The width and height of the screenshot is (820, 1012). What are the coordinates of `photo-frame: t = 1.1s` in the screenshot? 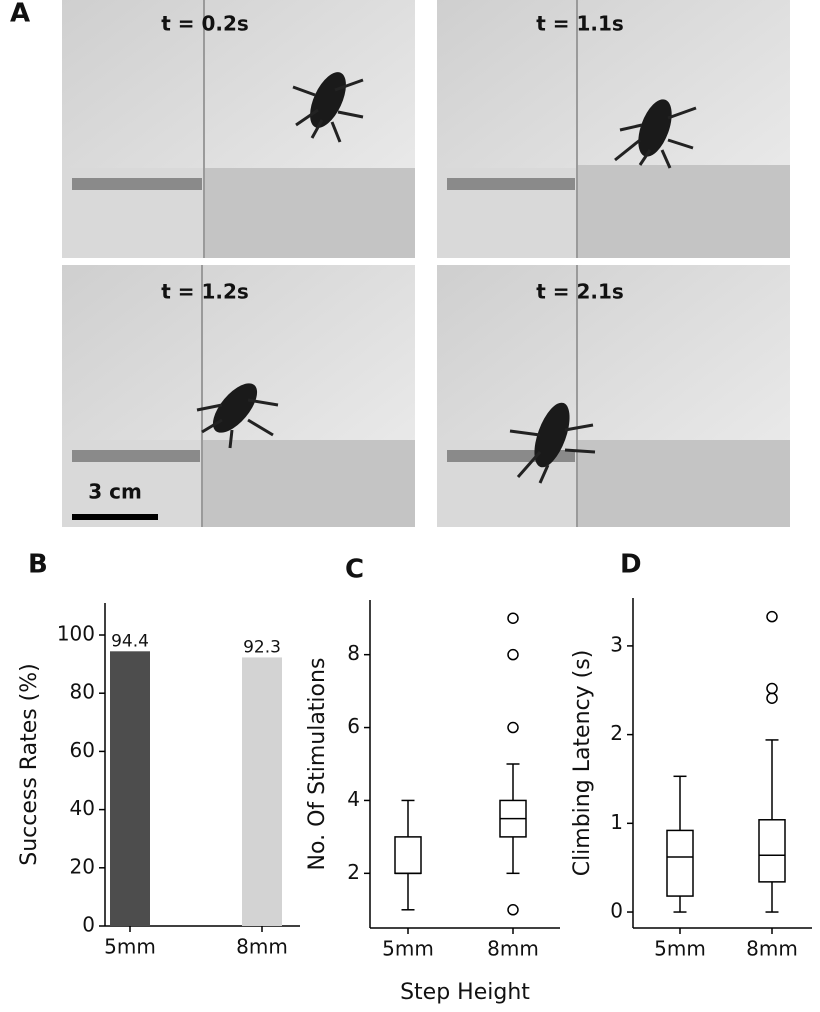 It's located at (613, 129).